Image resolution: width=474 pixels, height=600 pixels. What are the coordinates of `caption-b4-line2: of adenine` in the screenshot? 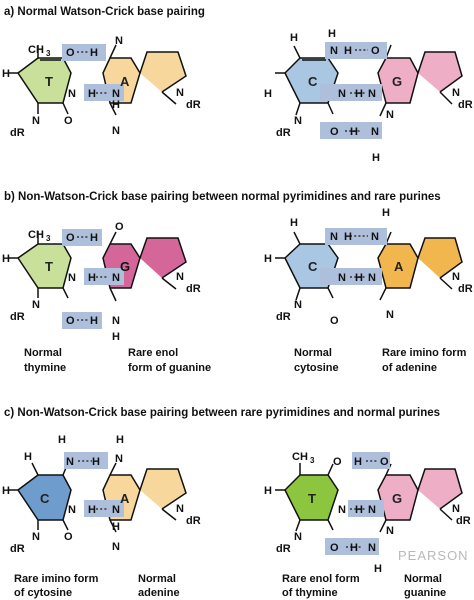 It's located at (409, 368).